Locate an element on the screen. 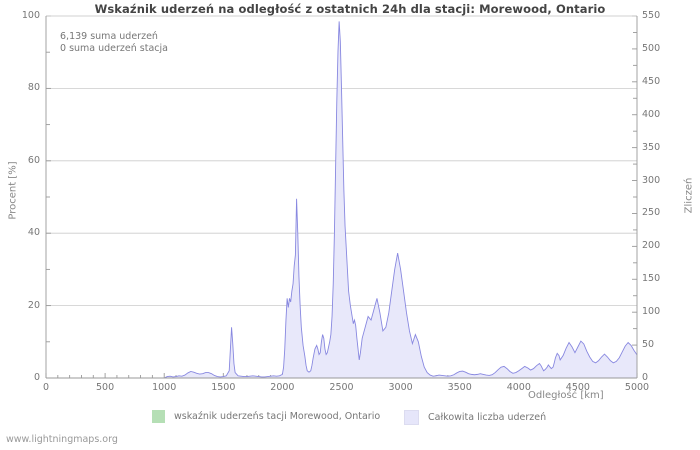 Image resolution: width=700 pixels, height=450 pixels. x-tick-label-4000: 4000 is located at coordinates (518, 387).